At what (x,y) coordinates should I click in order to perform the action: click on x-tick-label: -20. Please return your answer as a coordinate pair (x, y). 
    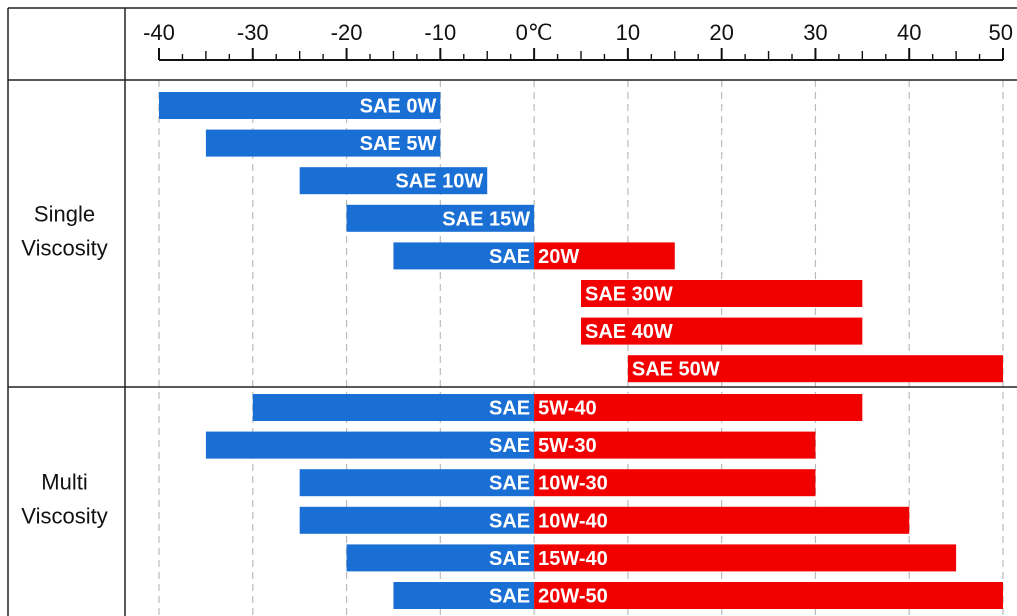
    Looking at the image, I should click on (347, 32).